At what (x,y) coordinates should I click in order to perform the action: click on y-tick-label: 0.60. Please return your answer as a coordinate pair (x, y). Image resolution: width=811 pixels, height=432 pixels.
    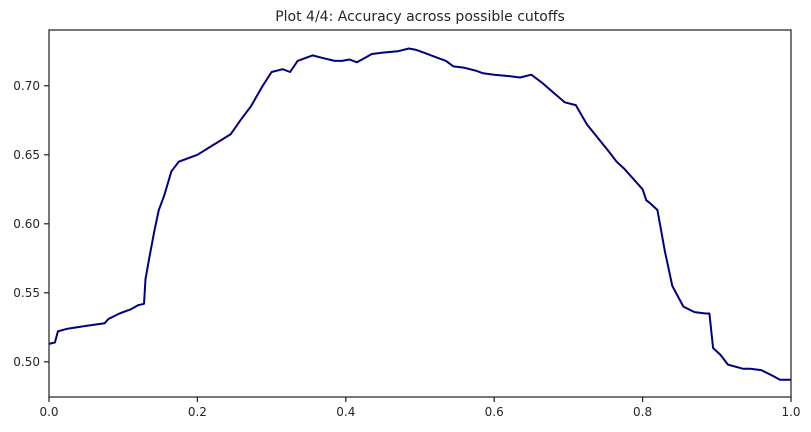
    Looking at the image, I should click on (26, 224).